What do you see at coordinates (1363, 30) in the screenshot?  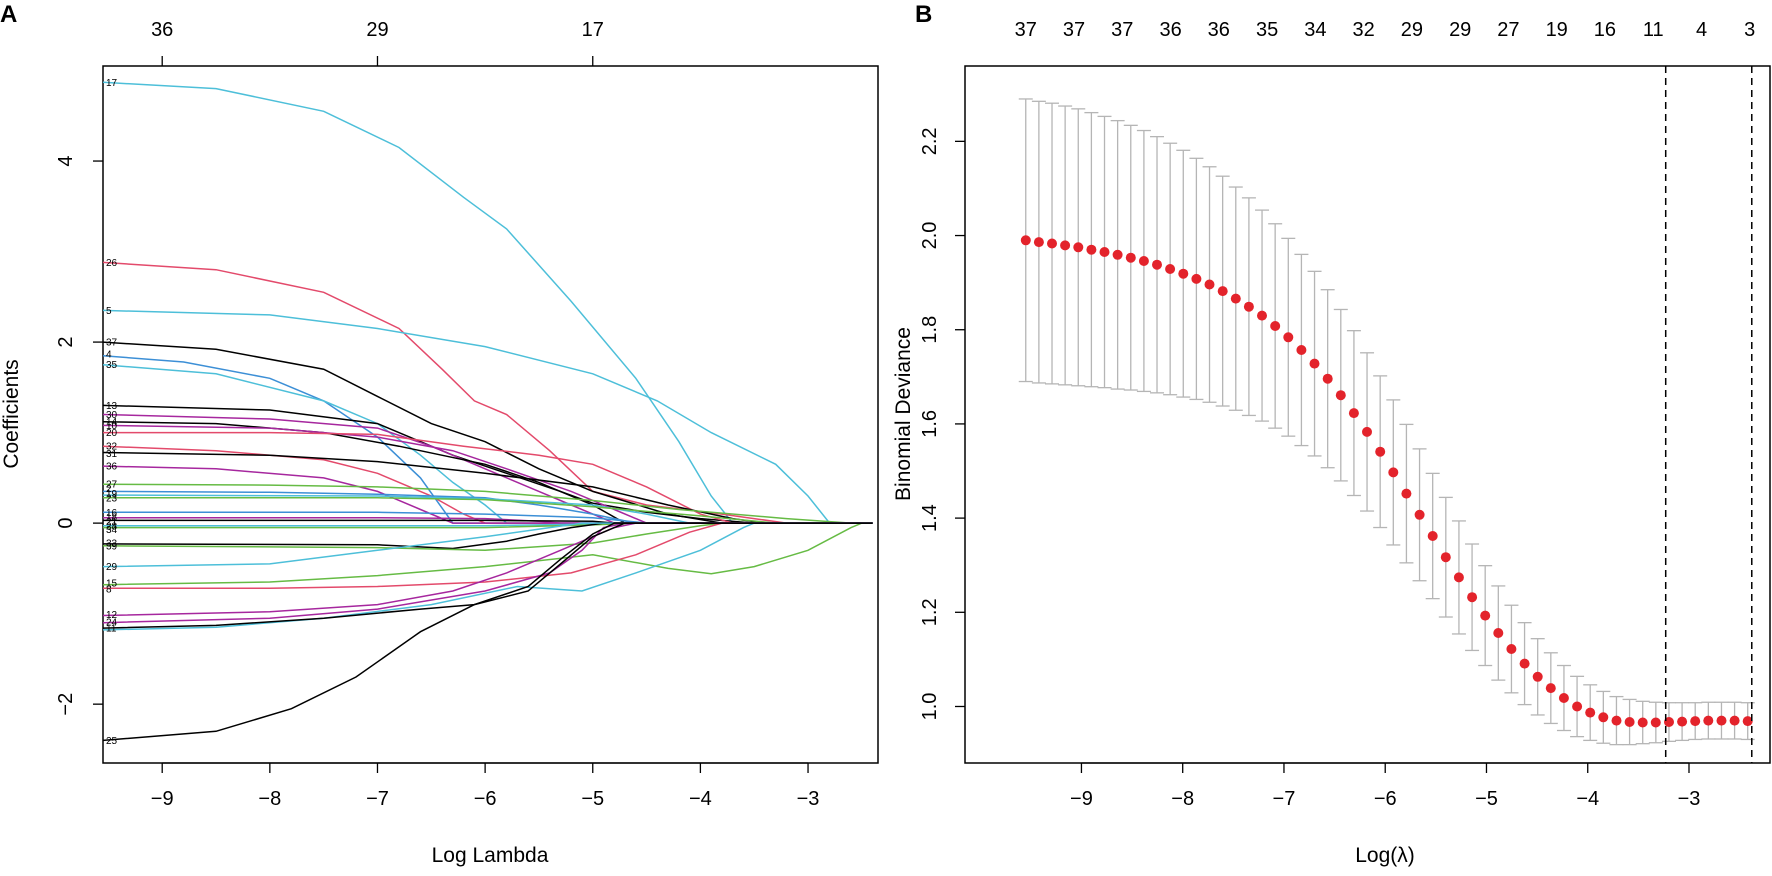 I see `top-tick-label-b: 32` at bounding box center [1363, 30].